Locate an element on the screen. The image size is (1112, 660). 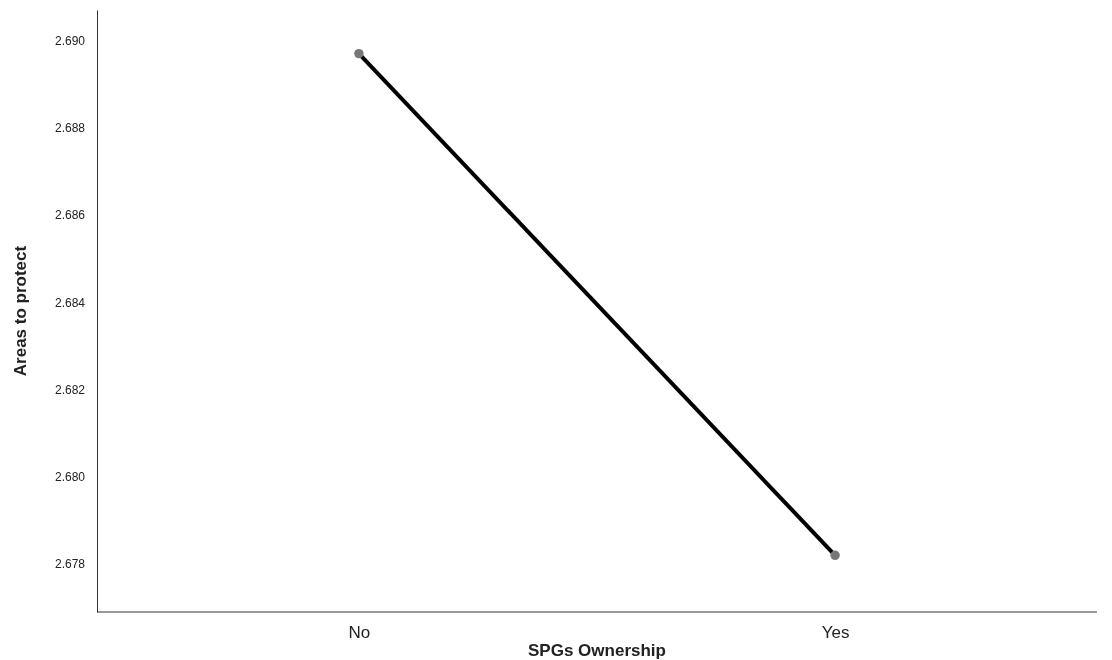
y-tick-label: 2.682 is located at coordinates (70, 389).